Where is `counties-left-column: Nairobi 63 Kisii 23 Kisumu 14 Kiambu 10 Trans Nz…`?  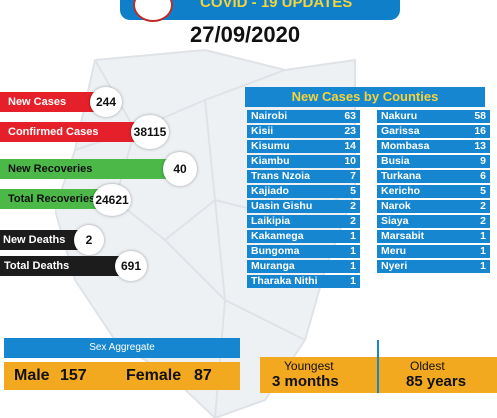 counties-left-column: Nairobi 63 Kisii 23 Kisumu 14 Kiambu 10 Trans Nz… is located at coordinates (303, 200).